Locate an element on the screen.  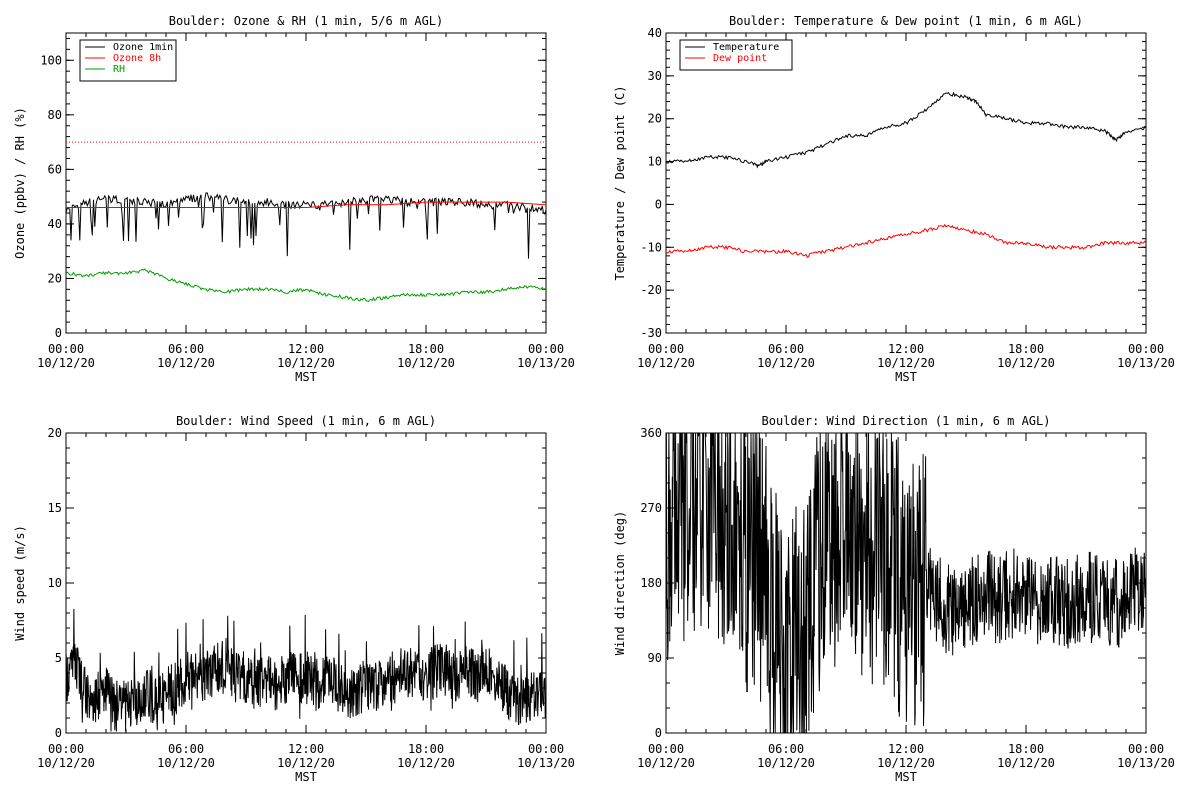
series-line-temperature is located at coordinates (906, 130).